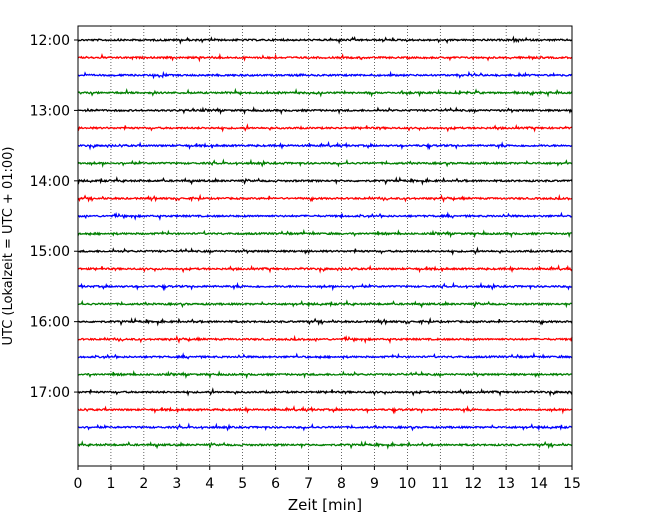 The image size is (650, 520). I want to click on y-tick-label: 13:00, so click(50, 111).